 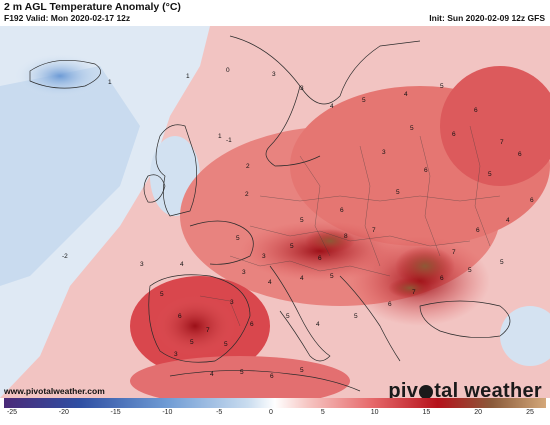 What do you see at coordinates (229, 140) in the screenshot?
I see `anomaly-value-label: -1` at bounding box center [229, 140].